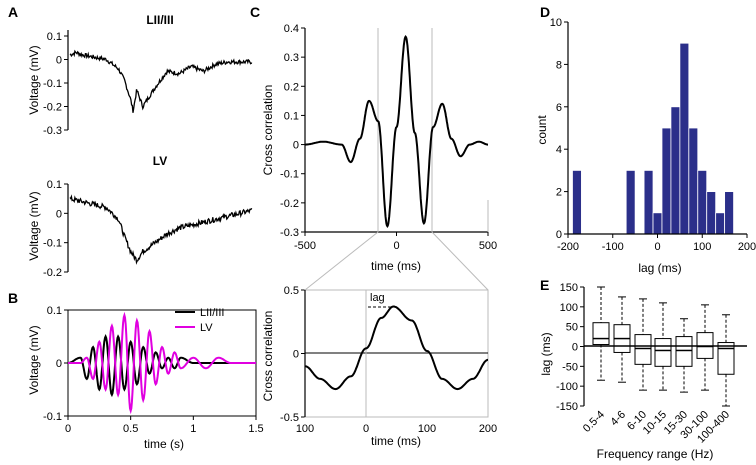 This screenshot has height=465, width=756. I want to click on b-xtick-label-2: 1, so click(193, 429).